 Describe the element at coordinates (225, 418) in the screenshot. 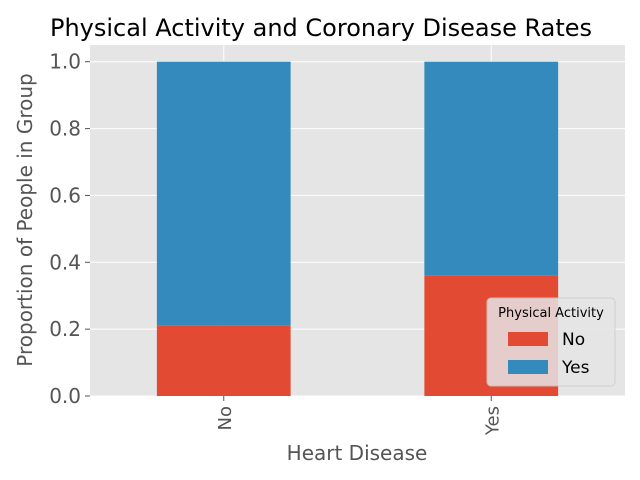

I see `x-tick-label: No` at that location.